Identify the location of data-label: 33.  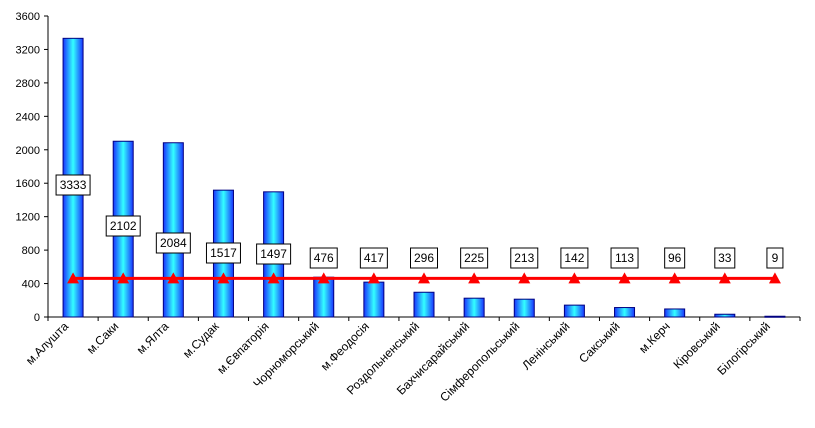
(725, 258).